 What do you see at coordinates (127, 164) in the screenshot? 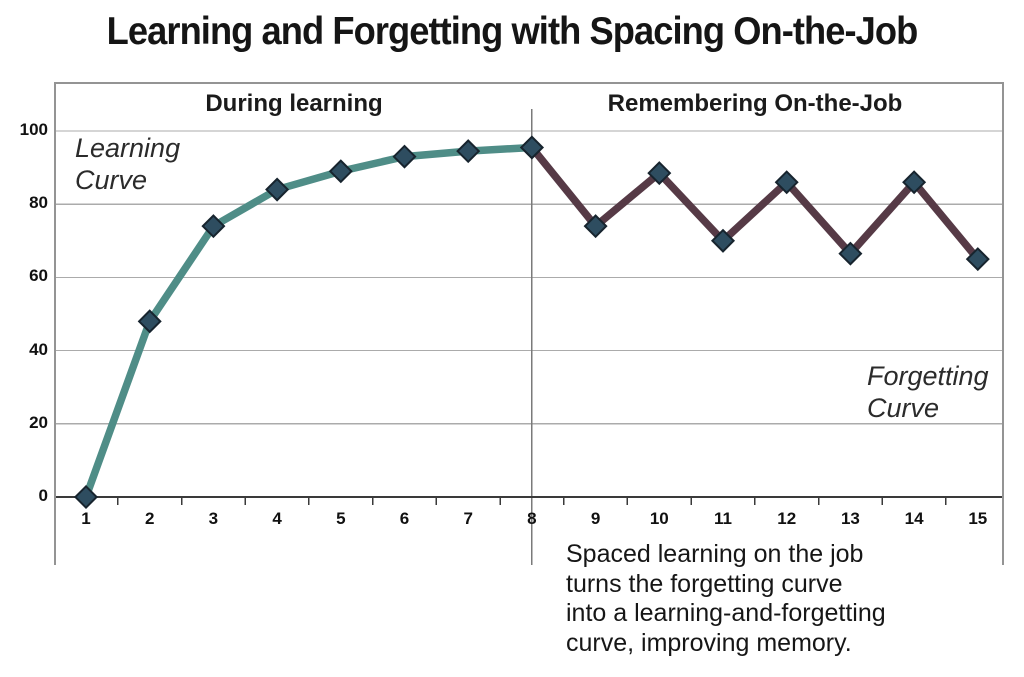
I see `learning-curve-annotation: Learning Curve` at bounding box center [127, 164].